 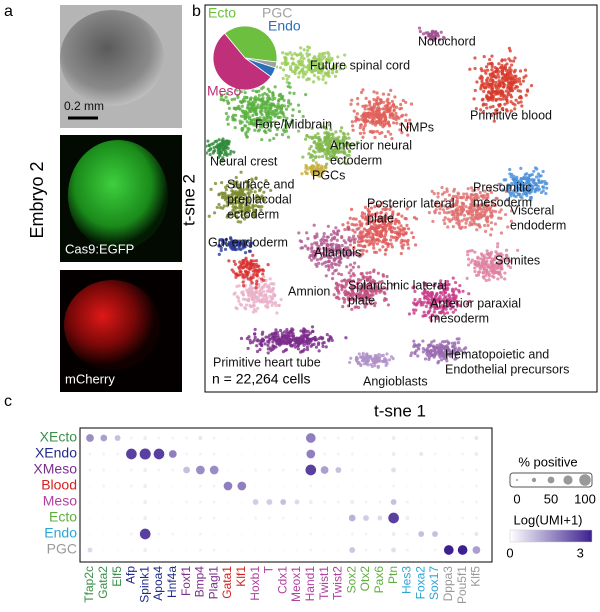 I want to click on gene-label: Bmp4, so click(x=200, y=582).